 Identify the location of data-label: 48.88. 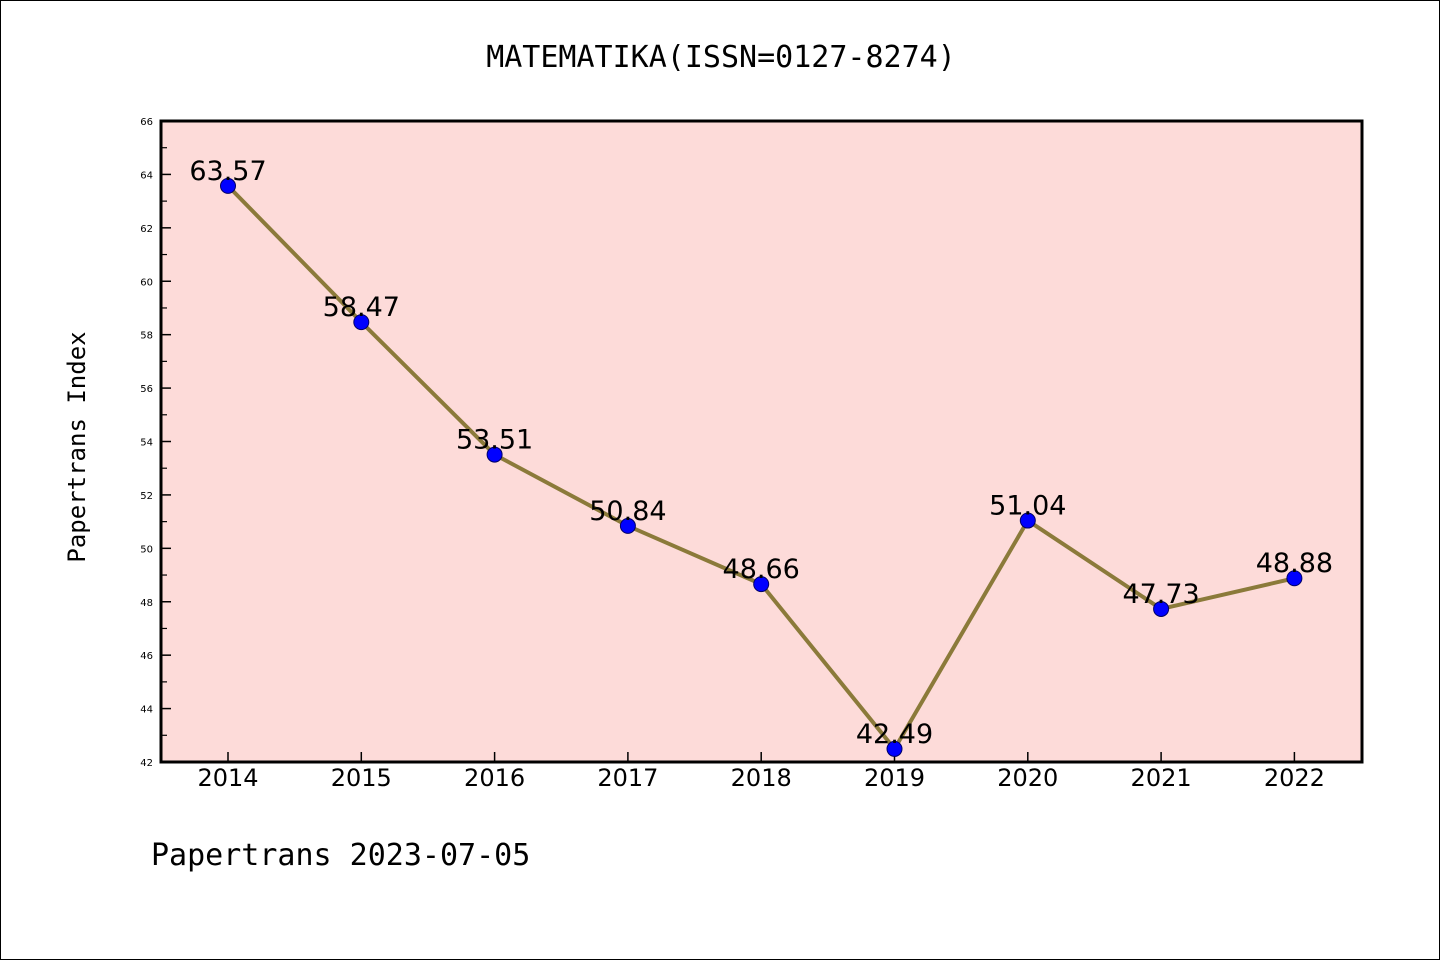
(1294, 563).